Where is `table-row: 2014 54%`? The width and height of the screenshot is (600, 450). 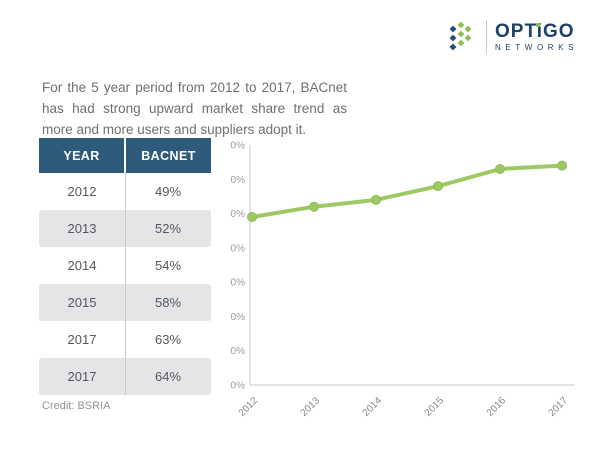
table-row: 2014 54% is located at coordinates (125, 265).